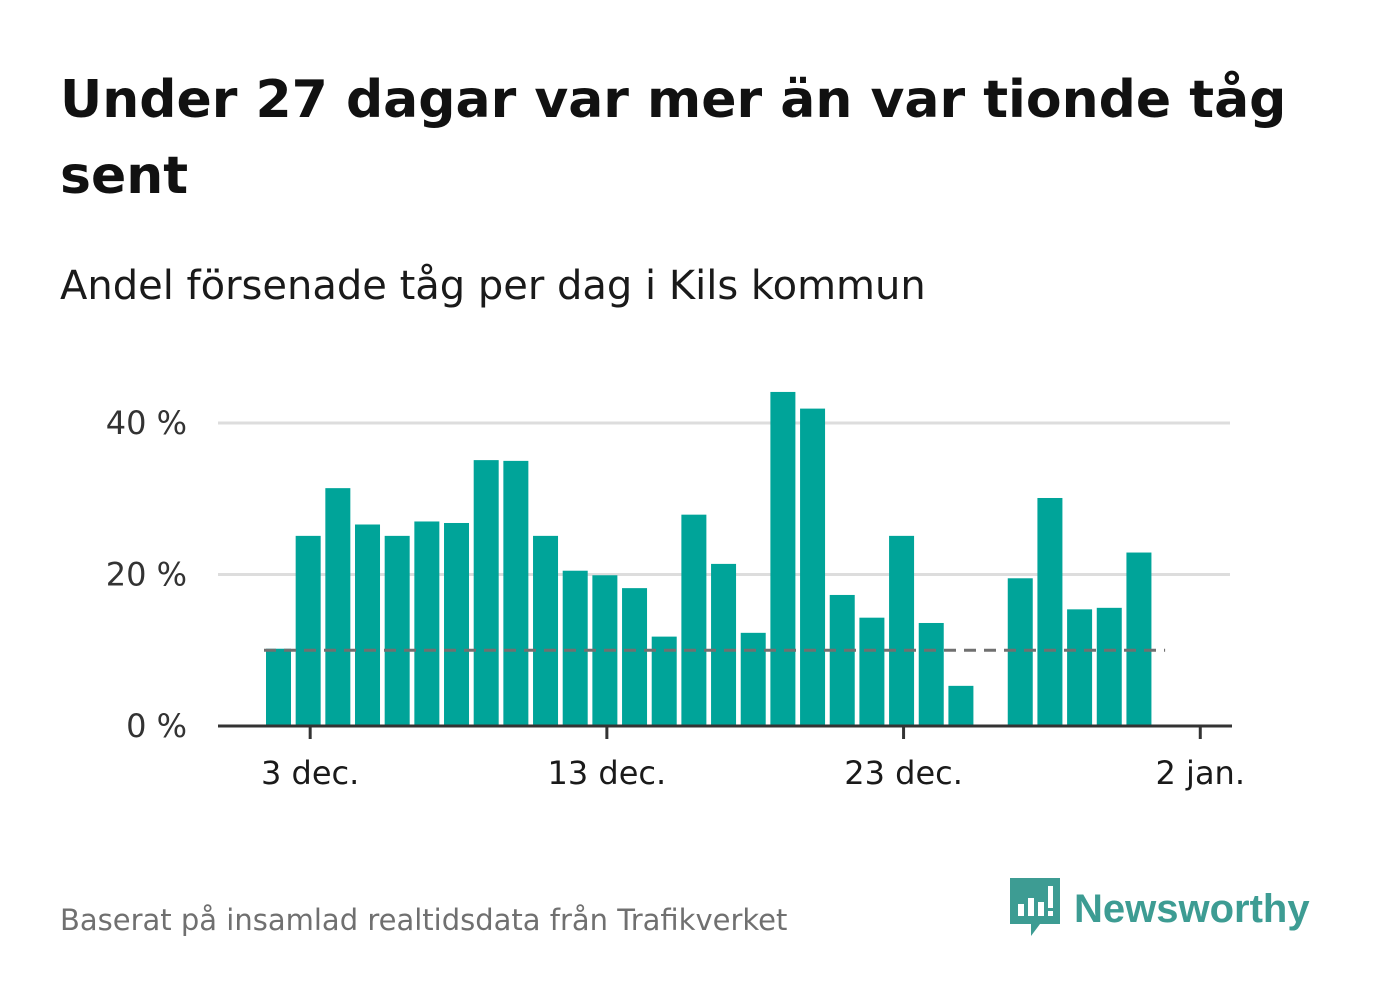 The height and width of the screenshot is (999, 1382). I want to click on y-tick-label: 40 %, so click(146, 423).